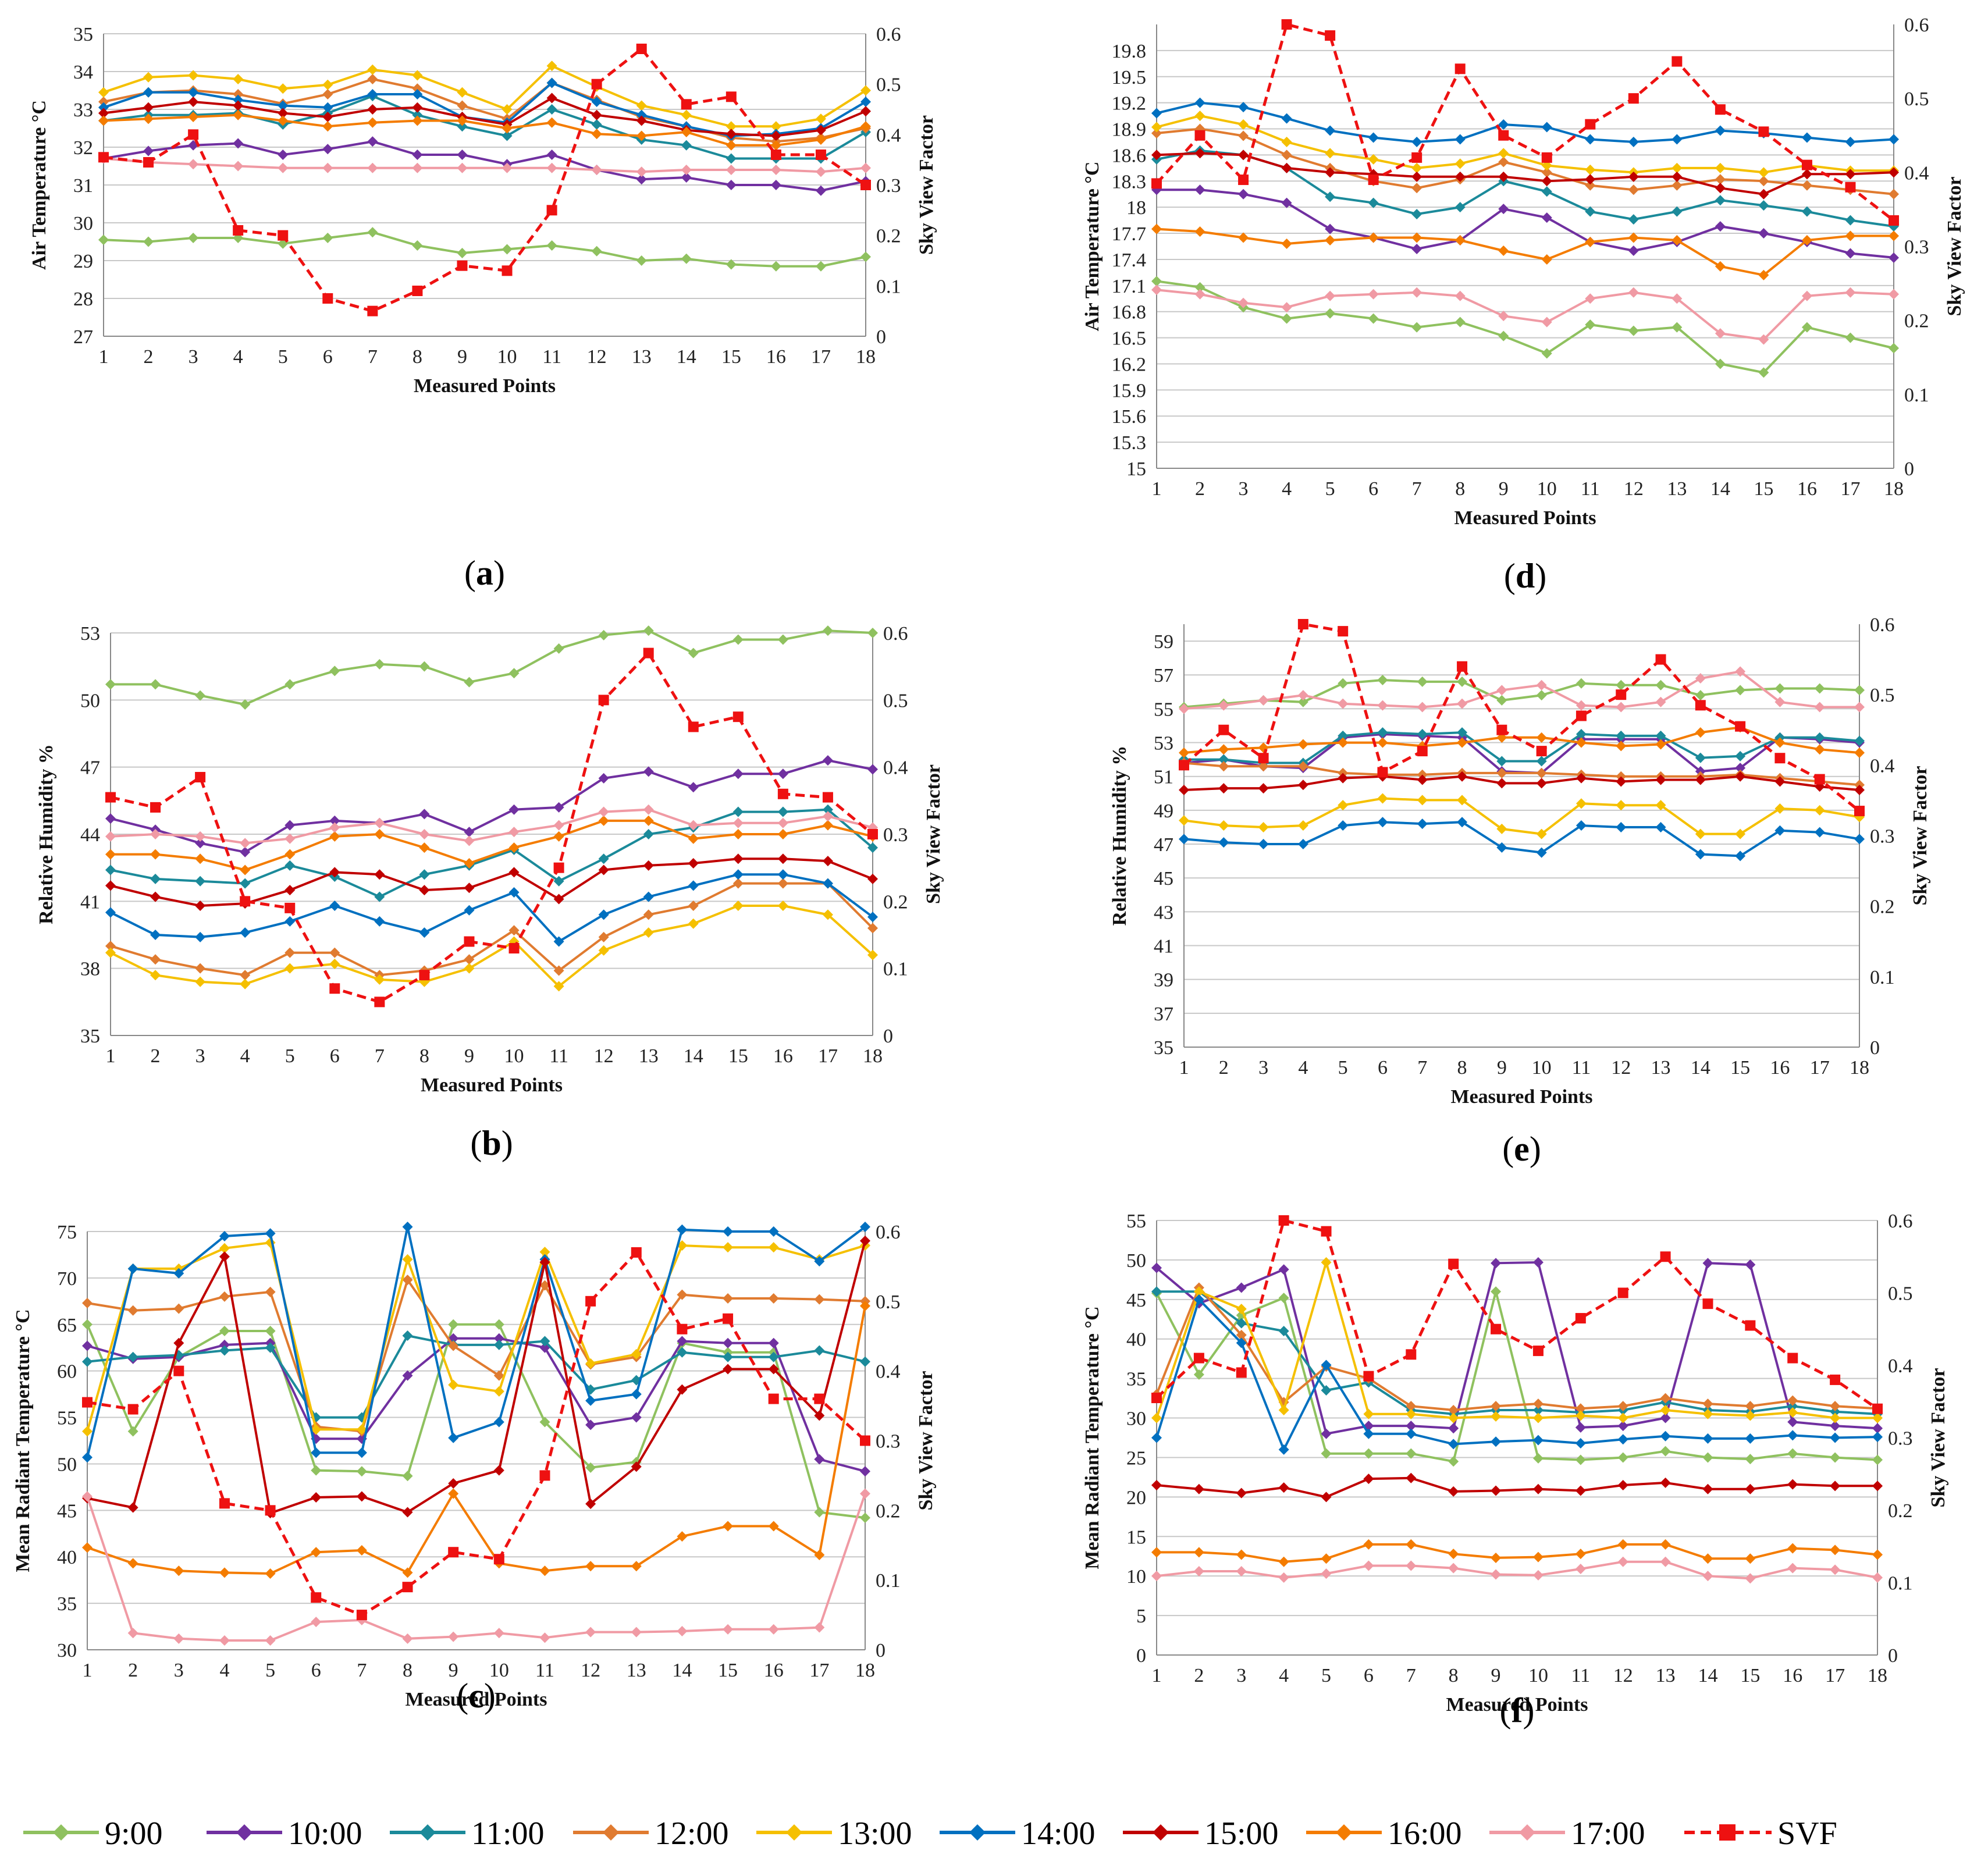 The width and height of the screenshot is (1988, 1872). Describe the element at coordinates (325, 1834) in the screenshot. I see `legend-label: 10:00` at that location.